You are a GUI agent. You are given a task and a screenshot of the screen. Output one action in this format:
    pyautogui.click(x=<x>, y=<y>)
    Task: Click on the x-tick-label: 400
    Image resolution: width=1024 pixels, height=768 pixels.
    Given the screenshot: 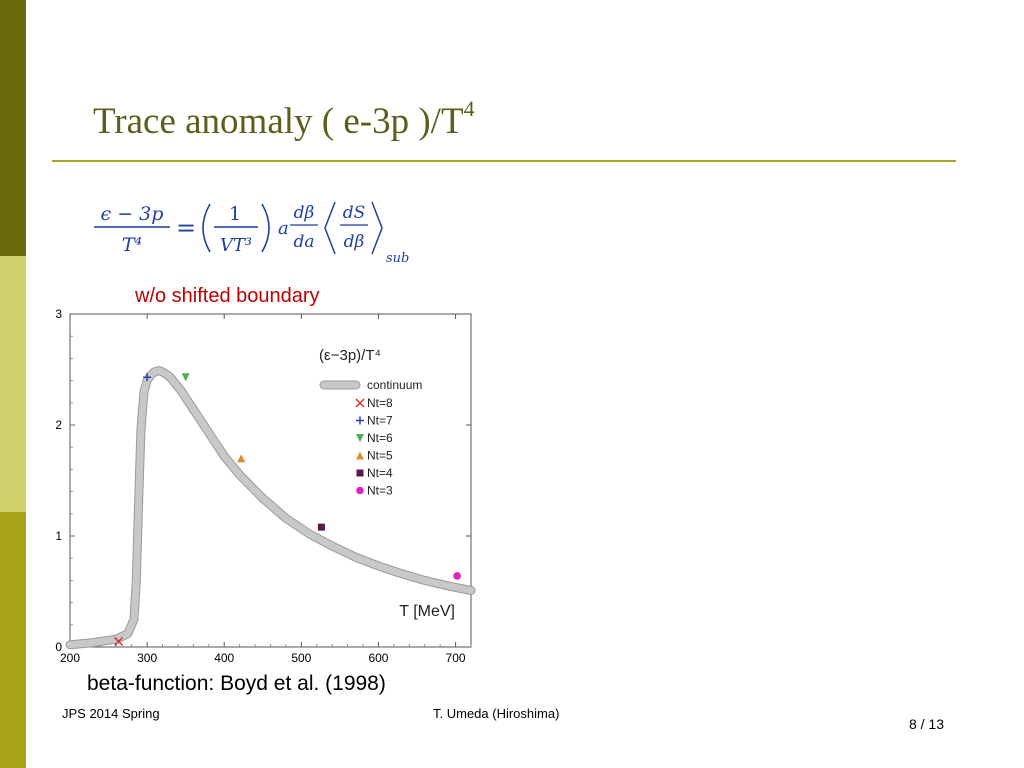 What is the action you would take?
    pyautogui.click(x=224, y=658)
    